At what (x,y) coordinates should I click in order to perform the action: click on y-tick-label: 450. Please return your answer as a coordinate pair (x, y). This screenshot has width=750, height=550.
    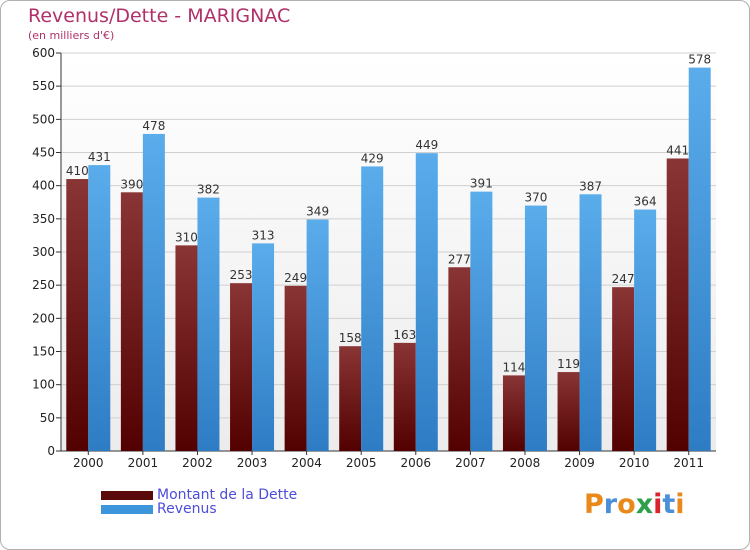
    Looking at the image, I should click on (43, 153).